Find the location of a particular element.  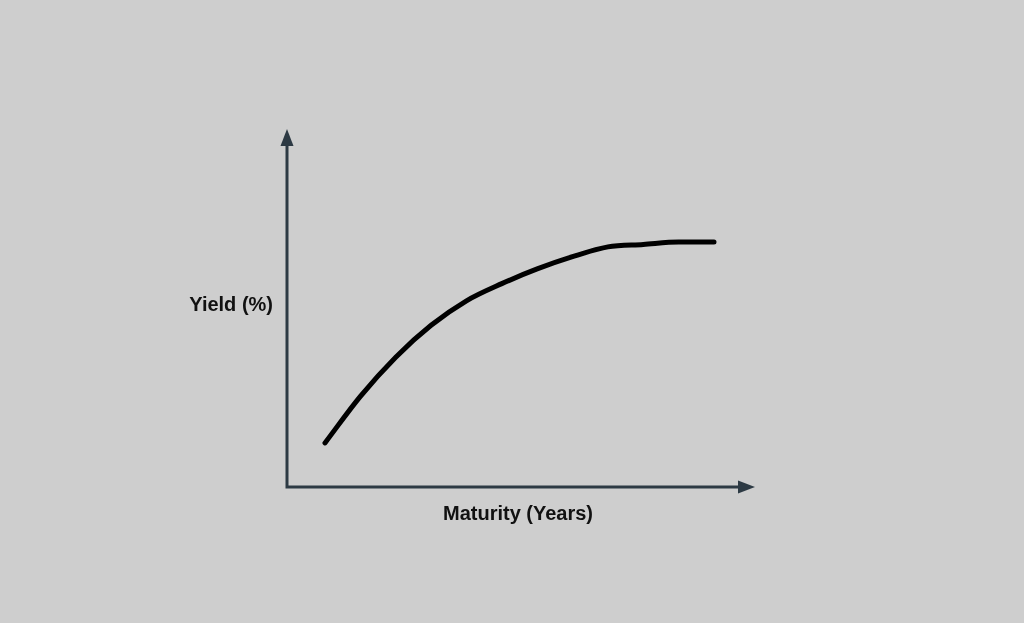

x-axis-title: Maturity (Years) is located at coordinates (518, 513).